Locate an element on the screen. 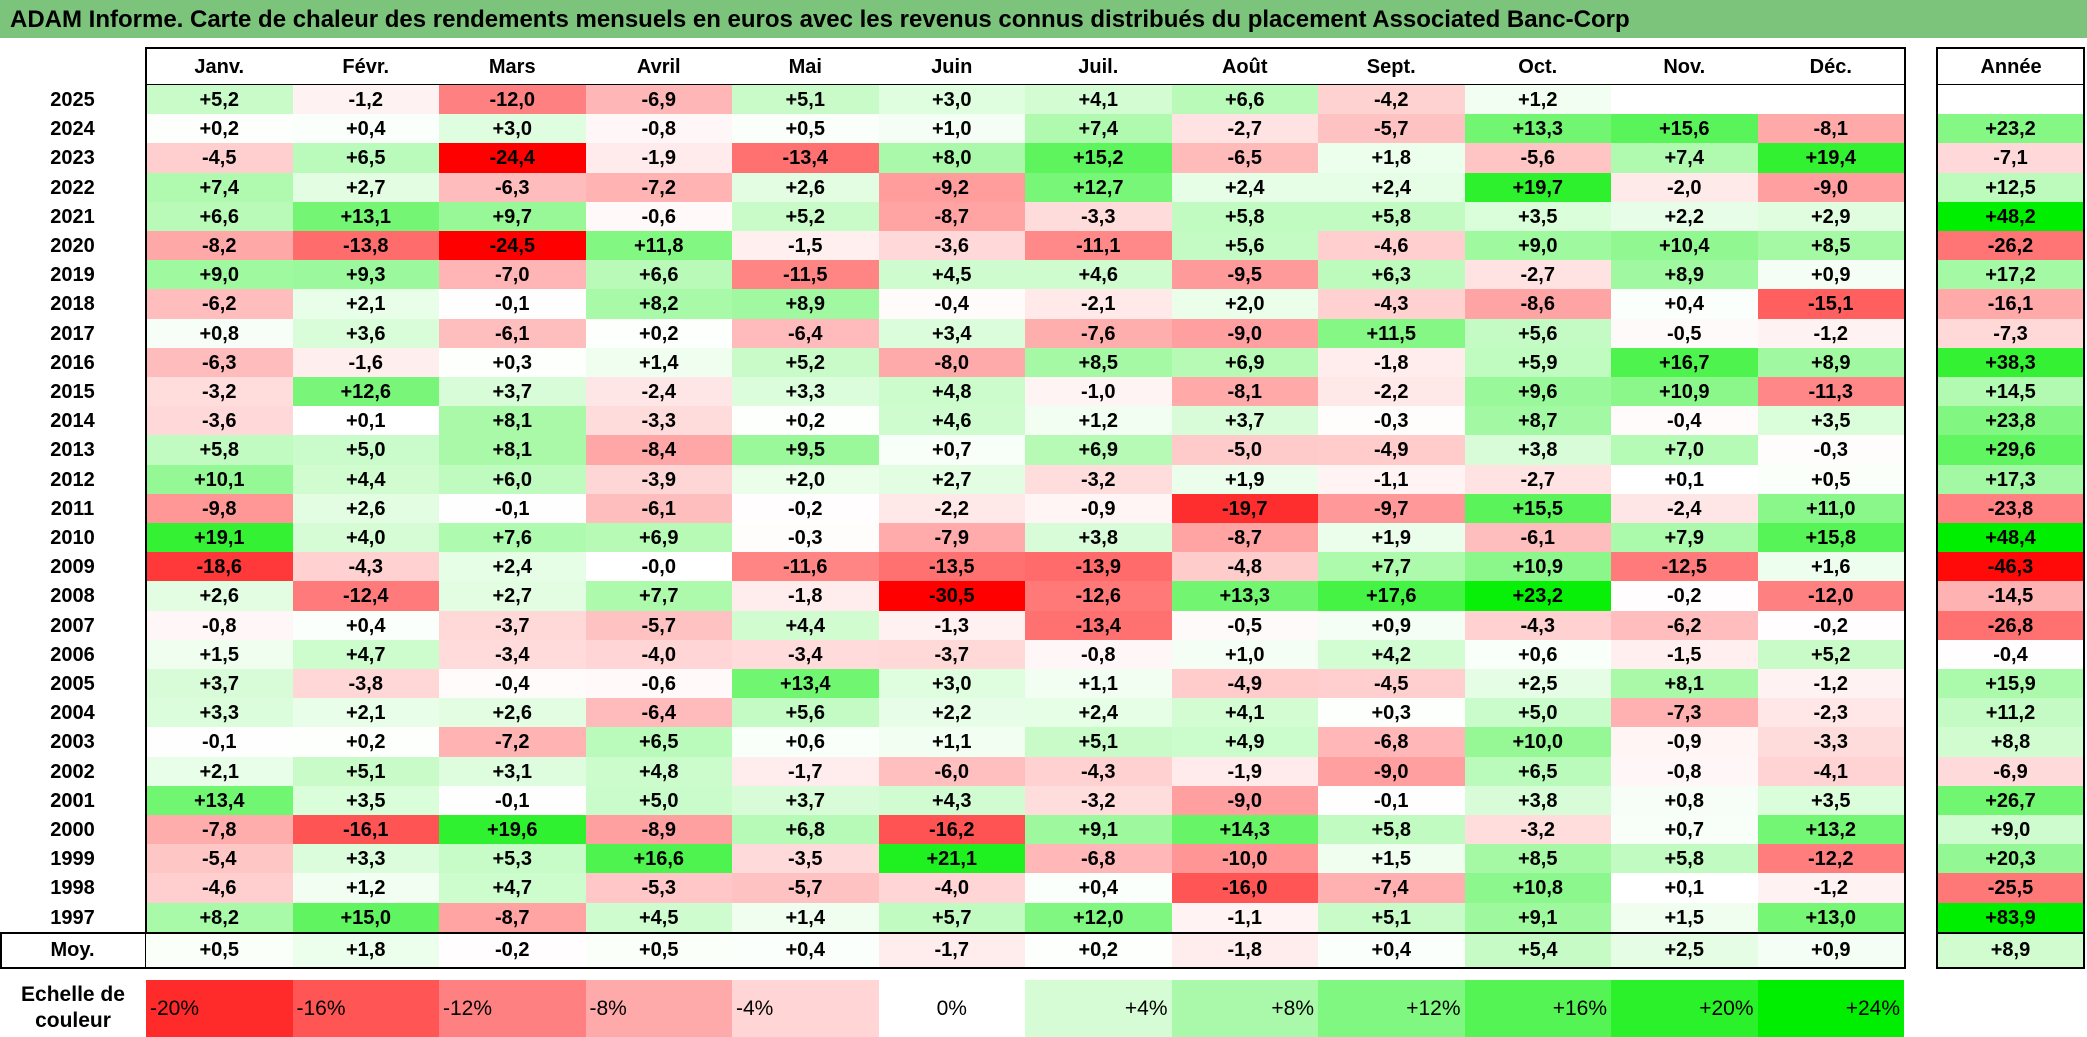  heatmap-cell: +8,0 is located at coordinates (952, 158).